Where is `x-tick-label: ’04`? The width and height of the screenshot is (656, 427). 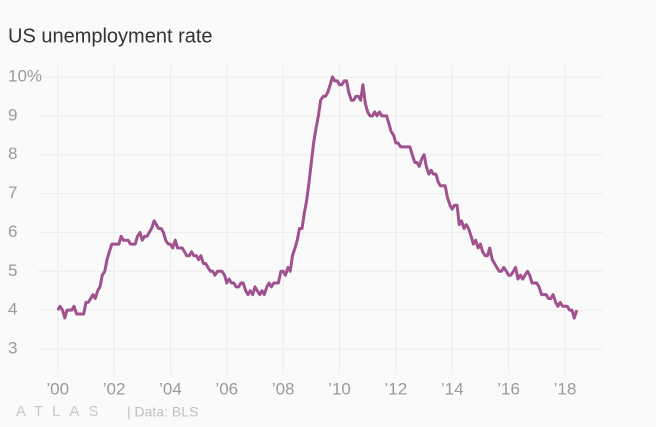 x-tick-label: ’04 is located at coordinates (170, 388).